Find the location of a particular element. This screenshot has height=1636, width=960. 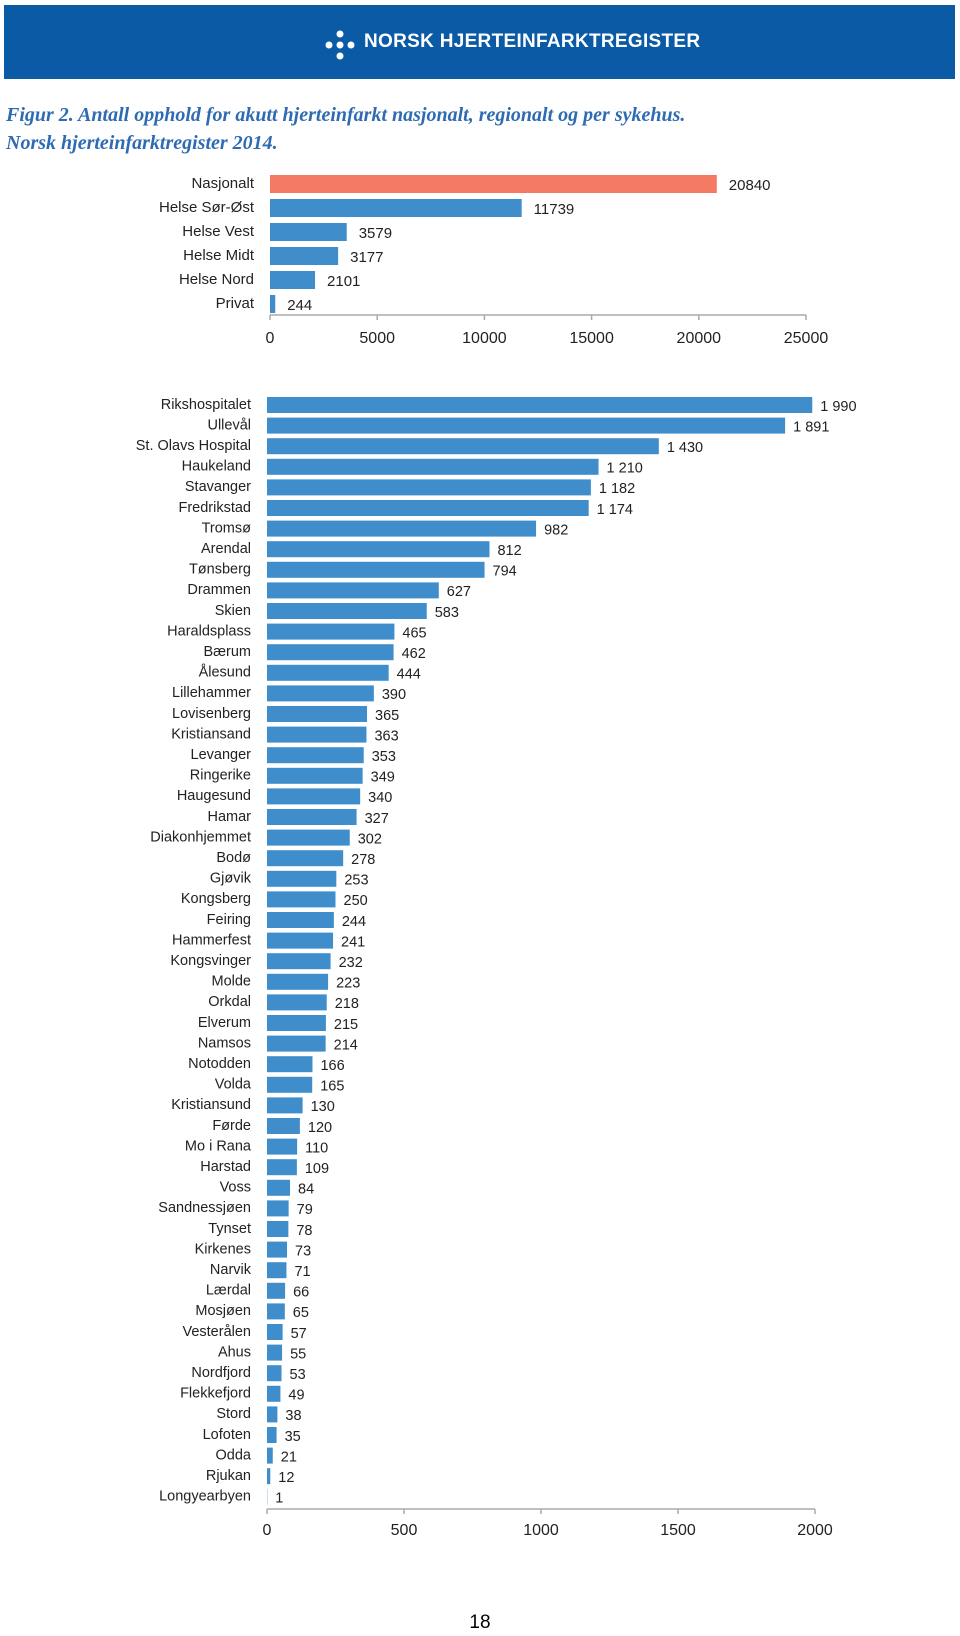

category-label: Hamar is located at coordinates (229, 817).